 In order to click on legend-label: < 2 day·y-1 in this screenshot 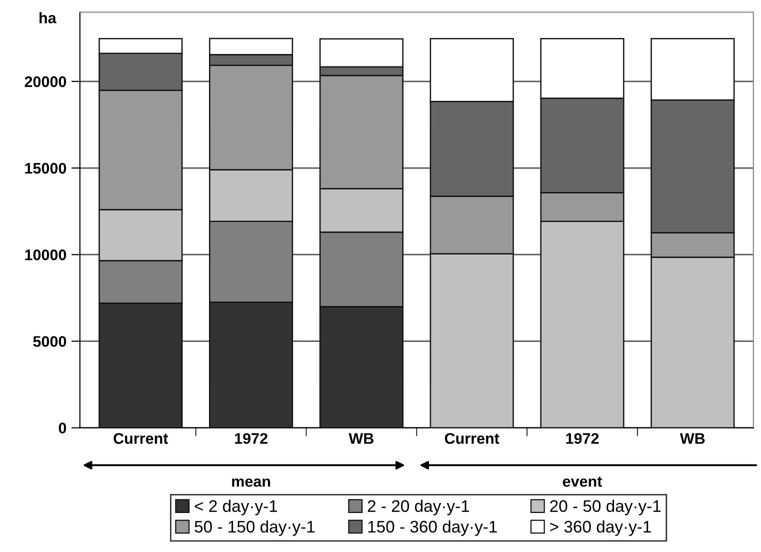, I will do `click(236, 508)`.